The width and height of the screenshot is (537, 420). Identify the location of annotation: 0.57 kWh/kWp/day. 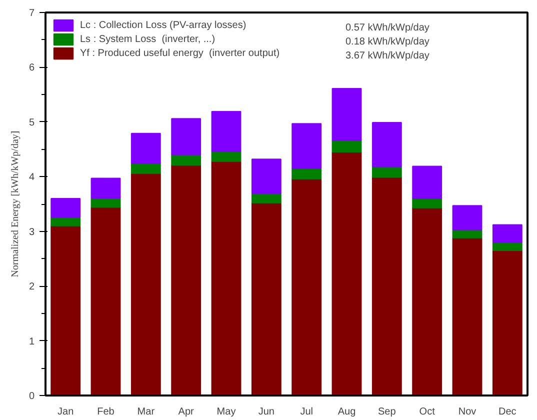
(388, 28).